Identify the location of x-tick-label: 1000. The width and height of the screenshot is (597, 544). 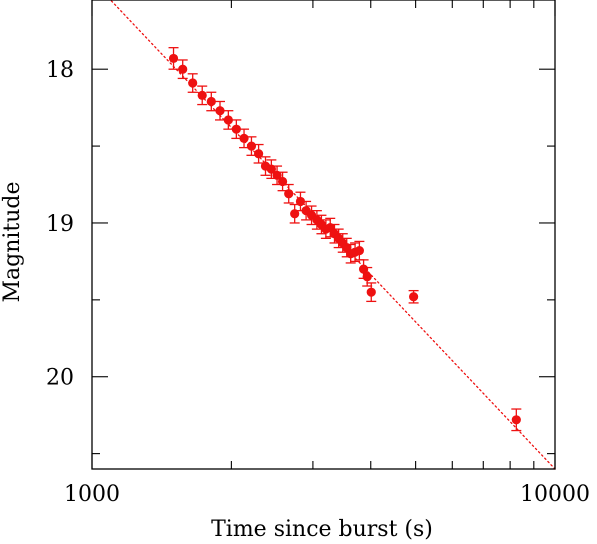
(92, 494).